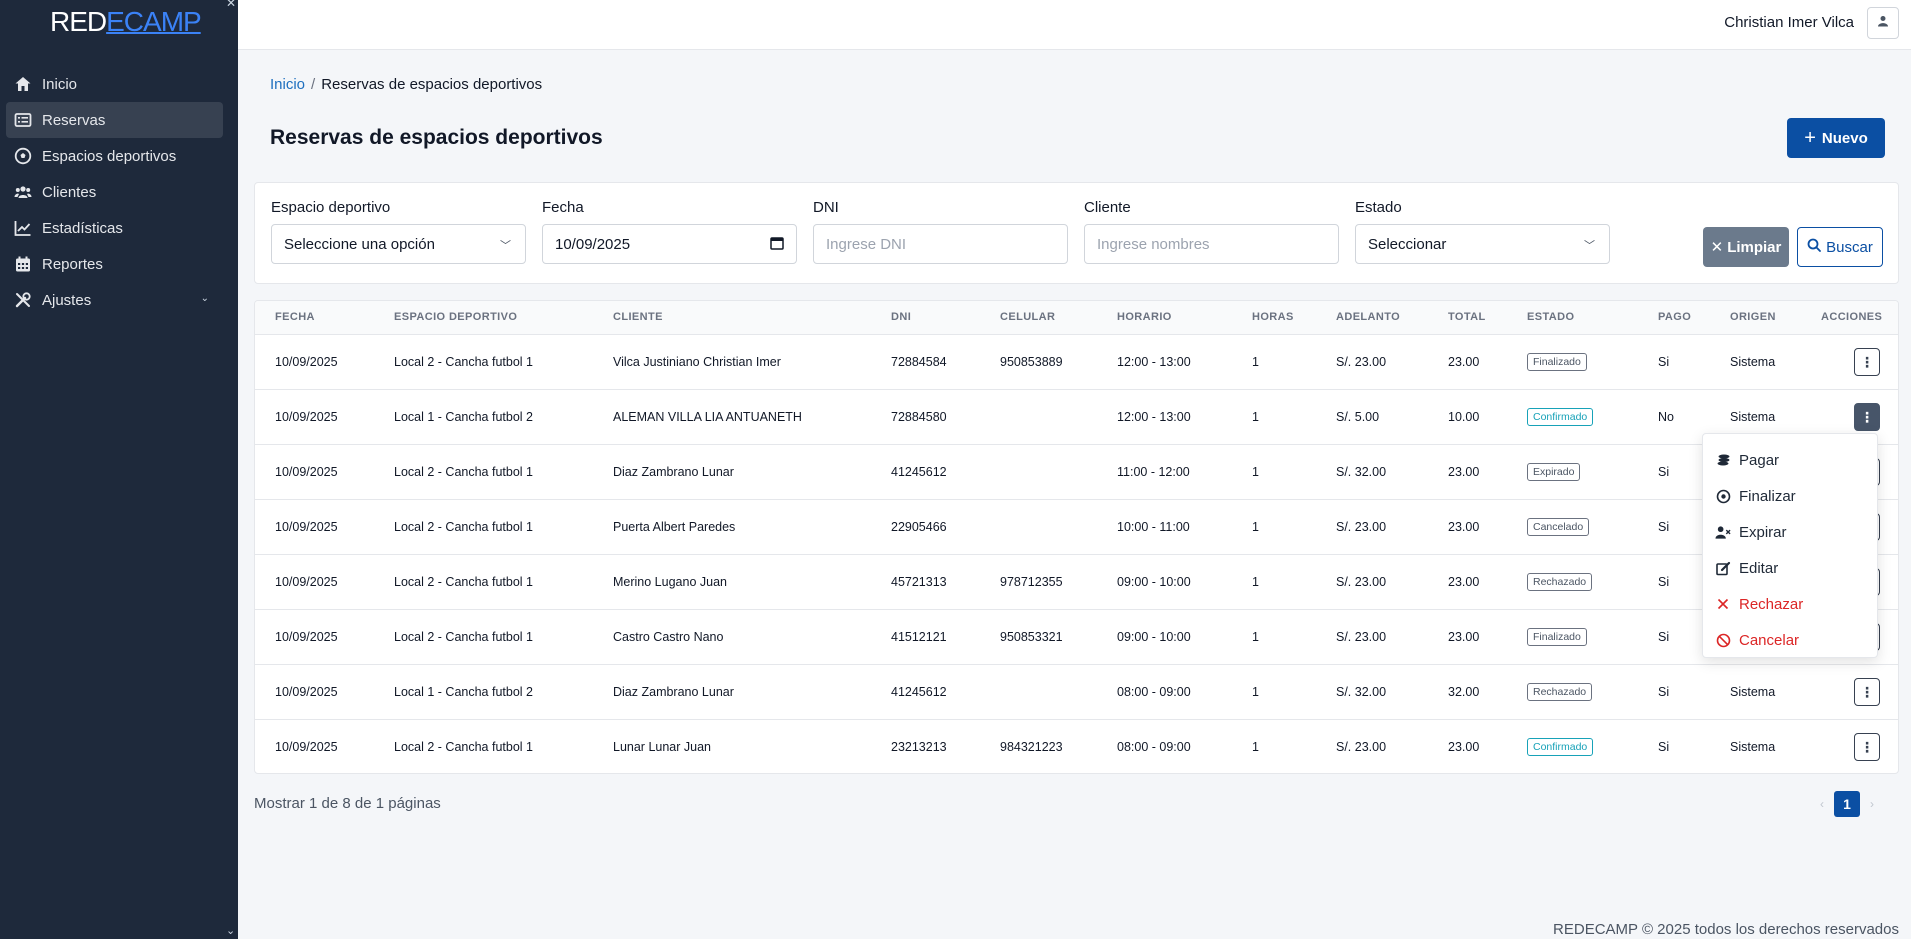 This screenshot has height=939, width=1911. I want to click on cell-text: Diaz Zambrano Lunar, so click(673, 471).